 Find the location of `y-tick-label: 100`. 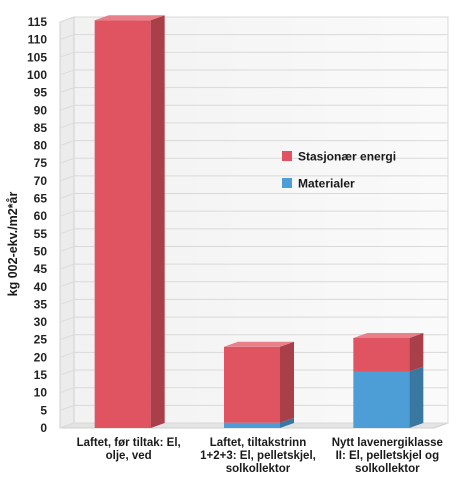

y-tick-label: 100 is located at coordinates (37, 75).